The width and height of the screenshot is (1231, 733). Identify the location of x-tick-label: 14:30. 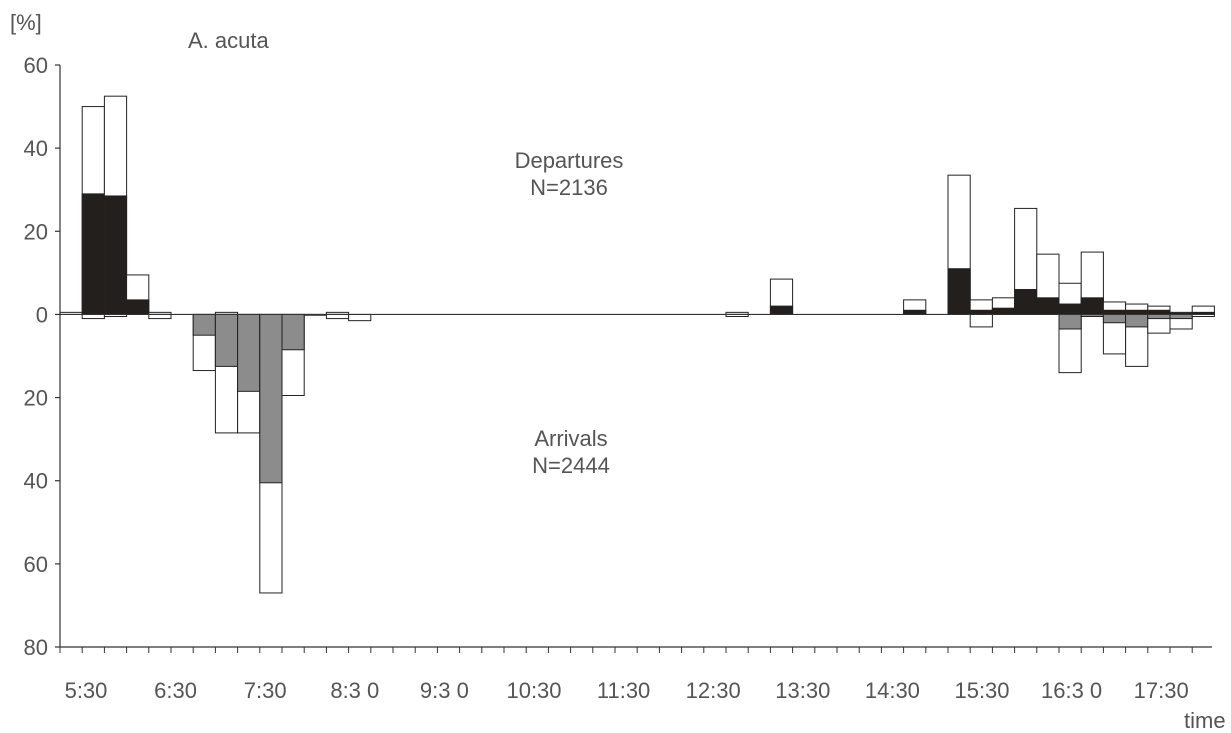
(892, 690).